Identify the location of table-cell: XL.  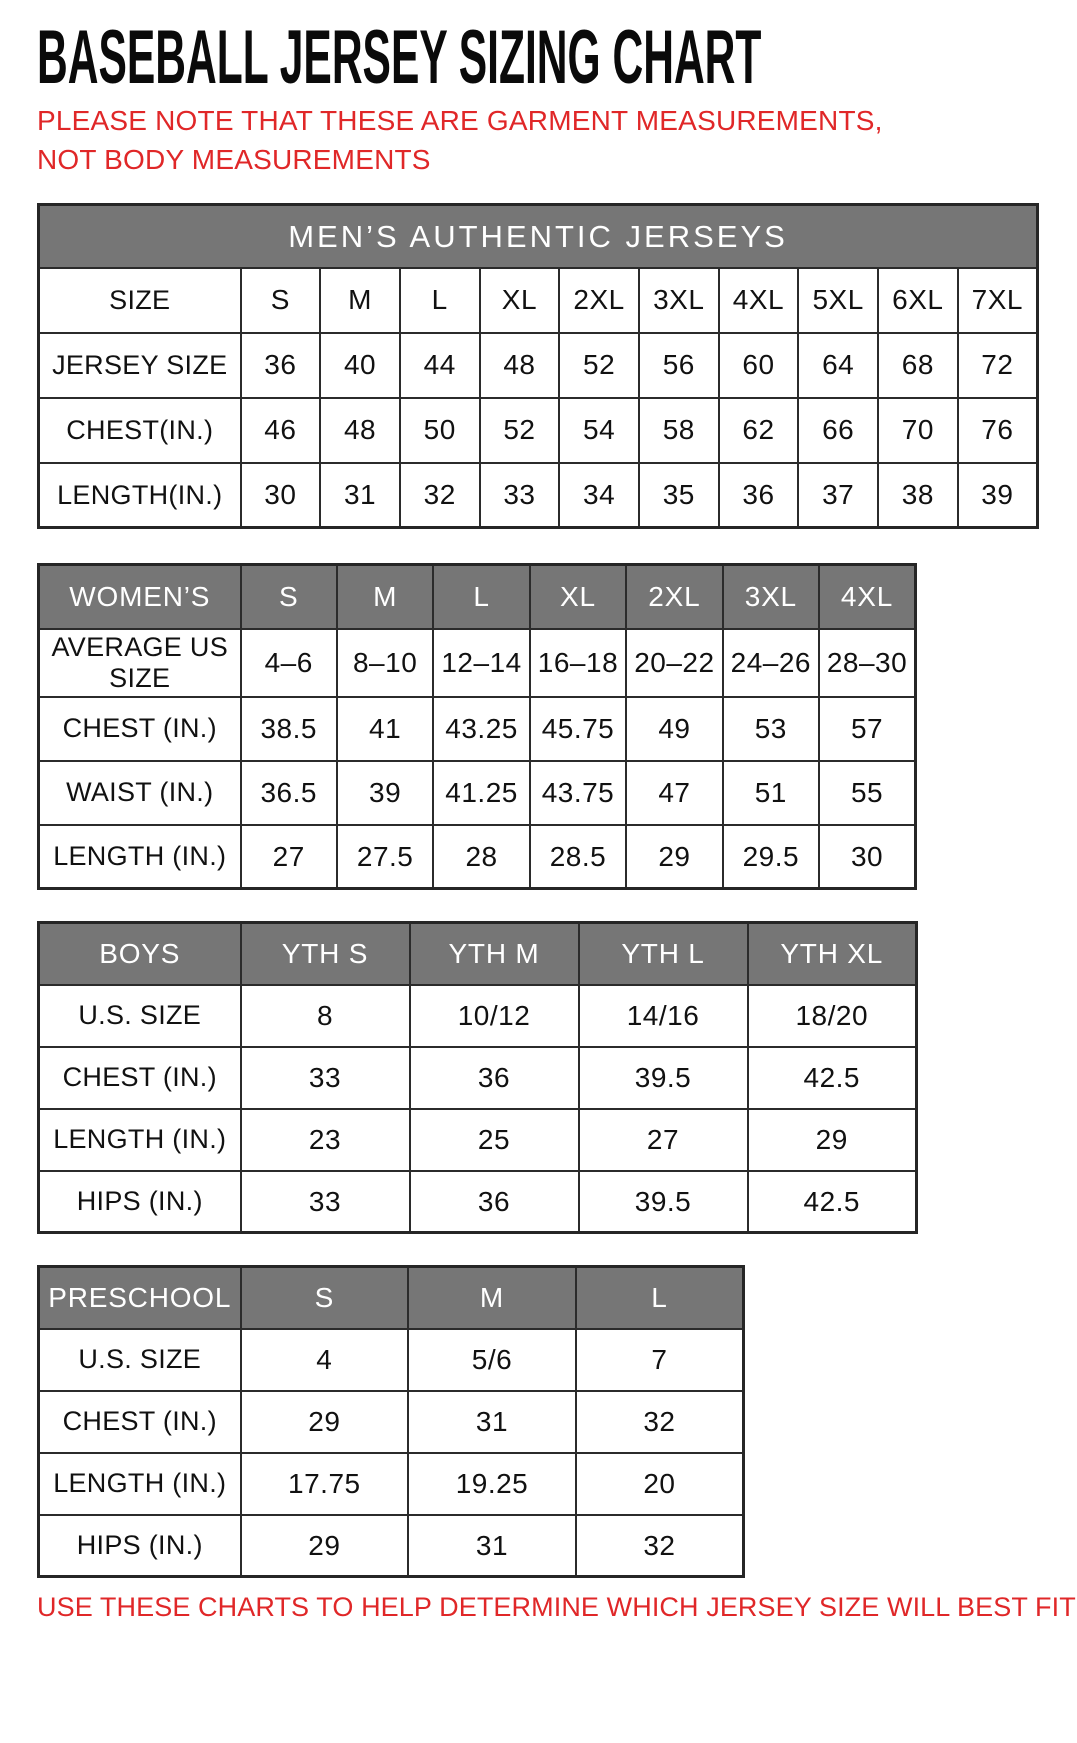
(519, 300).